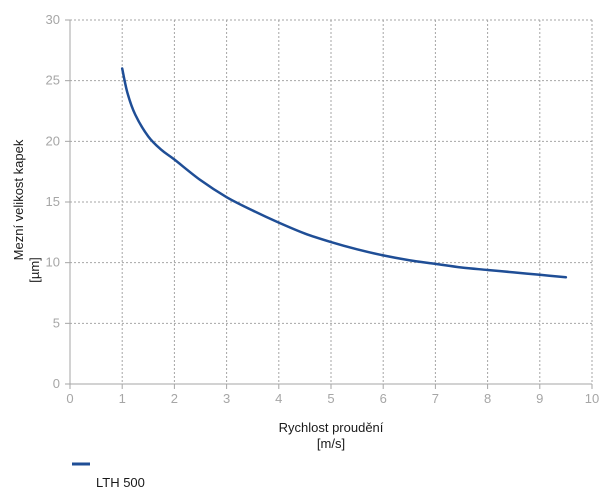 This screenshot has height=493, width=599. I want to click on x-tick-label-7: 7, so click(435, 398).